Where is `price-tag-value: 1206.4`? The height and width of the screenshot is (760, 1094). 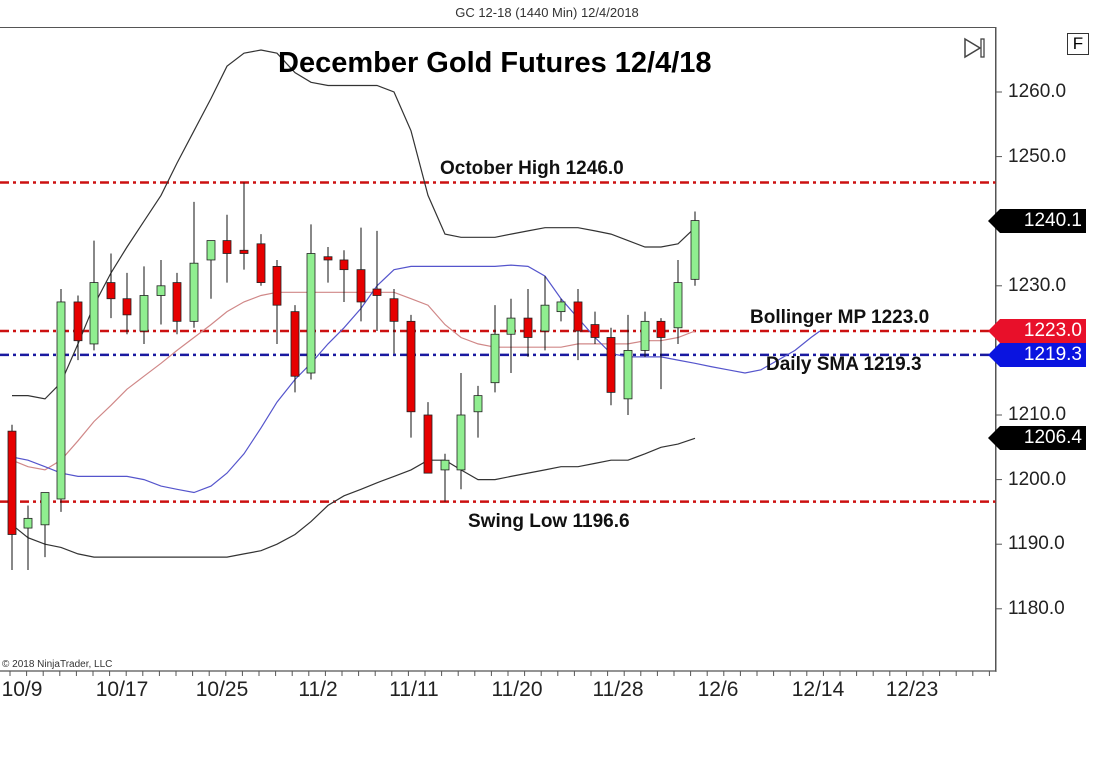
price-tag-value: 1206.4 is located at coordinates (1052, 438).